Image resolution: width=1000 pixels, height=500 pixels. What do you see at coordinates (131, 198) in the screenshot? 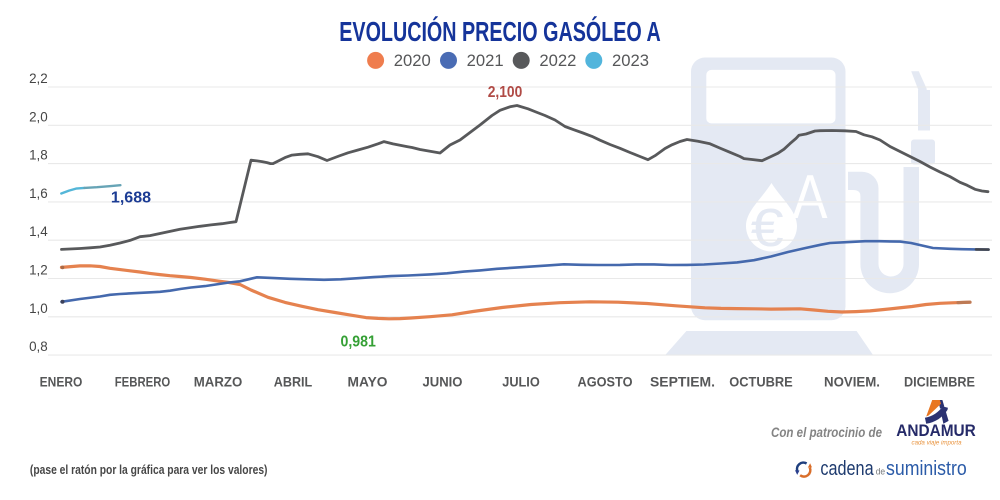
I see `svg-text: 1,688` at bounding box center [131, 198].